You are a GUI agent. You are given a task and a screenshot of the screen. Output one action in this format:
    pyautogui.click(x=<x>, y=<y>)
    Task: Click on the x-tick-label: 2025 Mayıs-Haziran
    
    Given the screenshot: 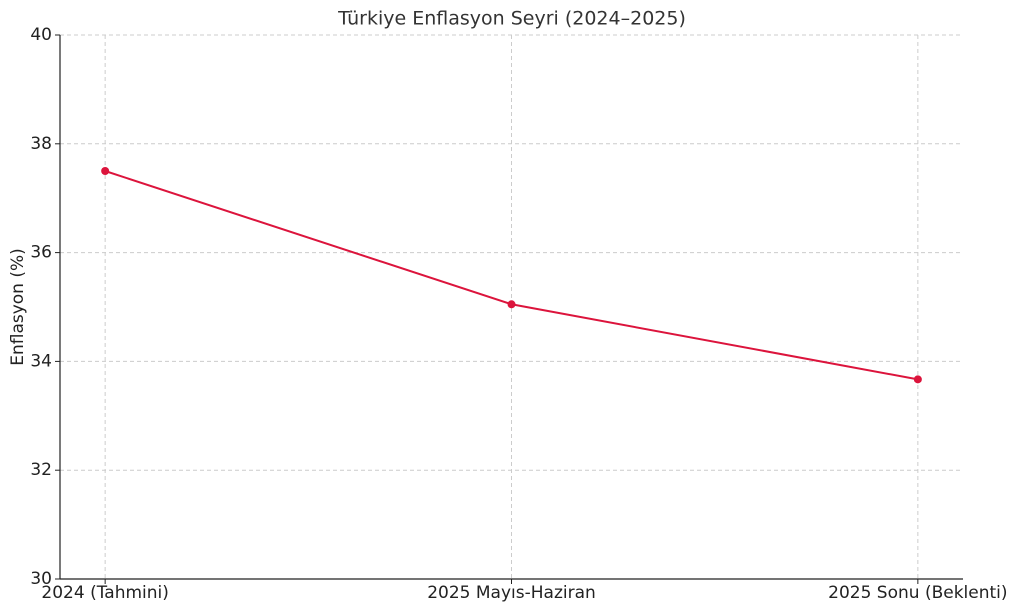 What is the action you would take?
    pyautogui.click(x=511, y=593)
    